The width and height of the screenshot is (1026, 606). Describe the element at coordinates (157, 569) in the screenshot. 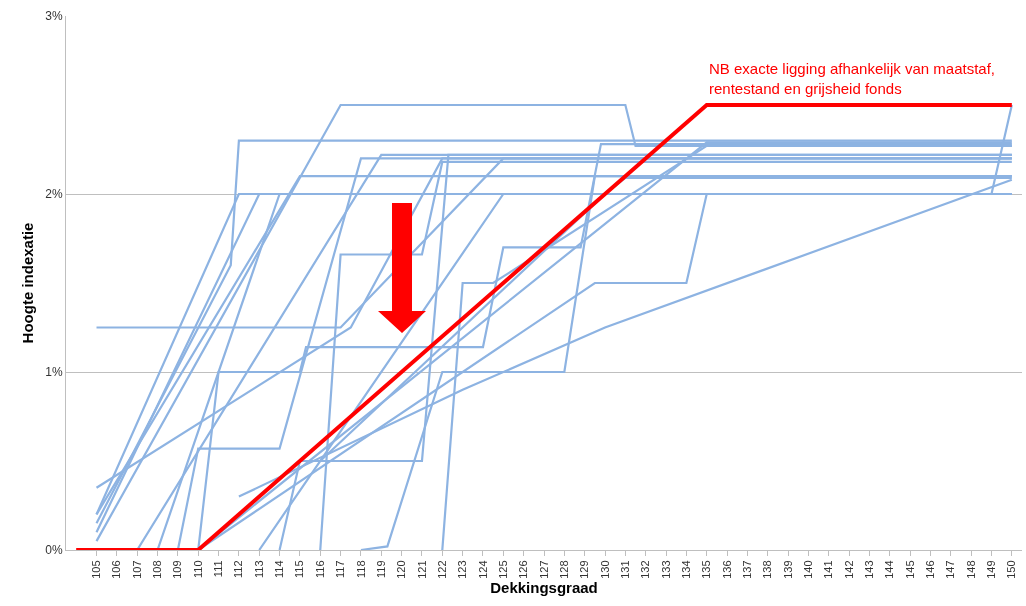

I see `x-tick-label: 108` at that location.